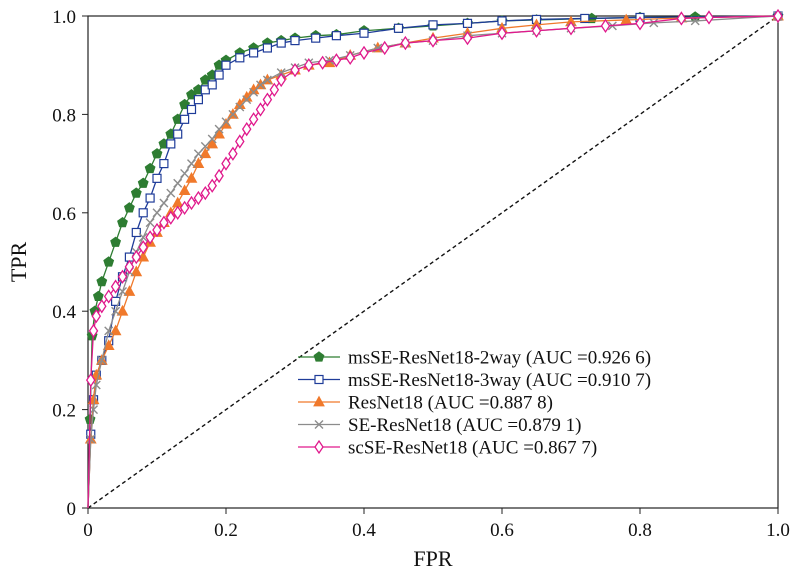 The width and height of the screenshot is (800, 576). I want to click on legend-label: ResNet18 (AUC =0.887 8), so click(450, 403).